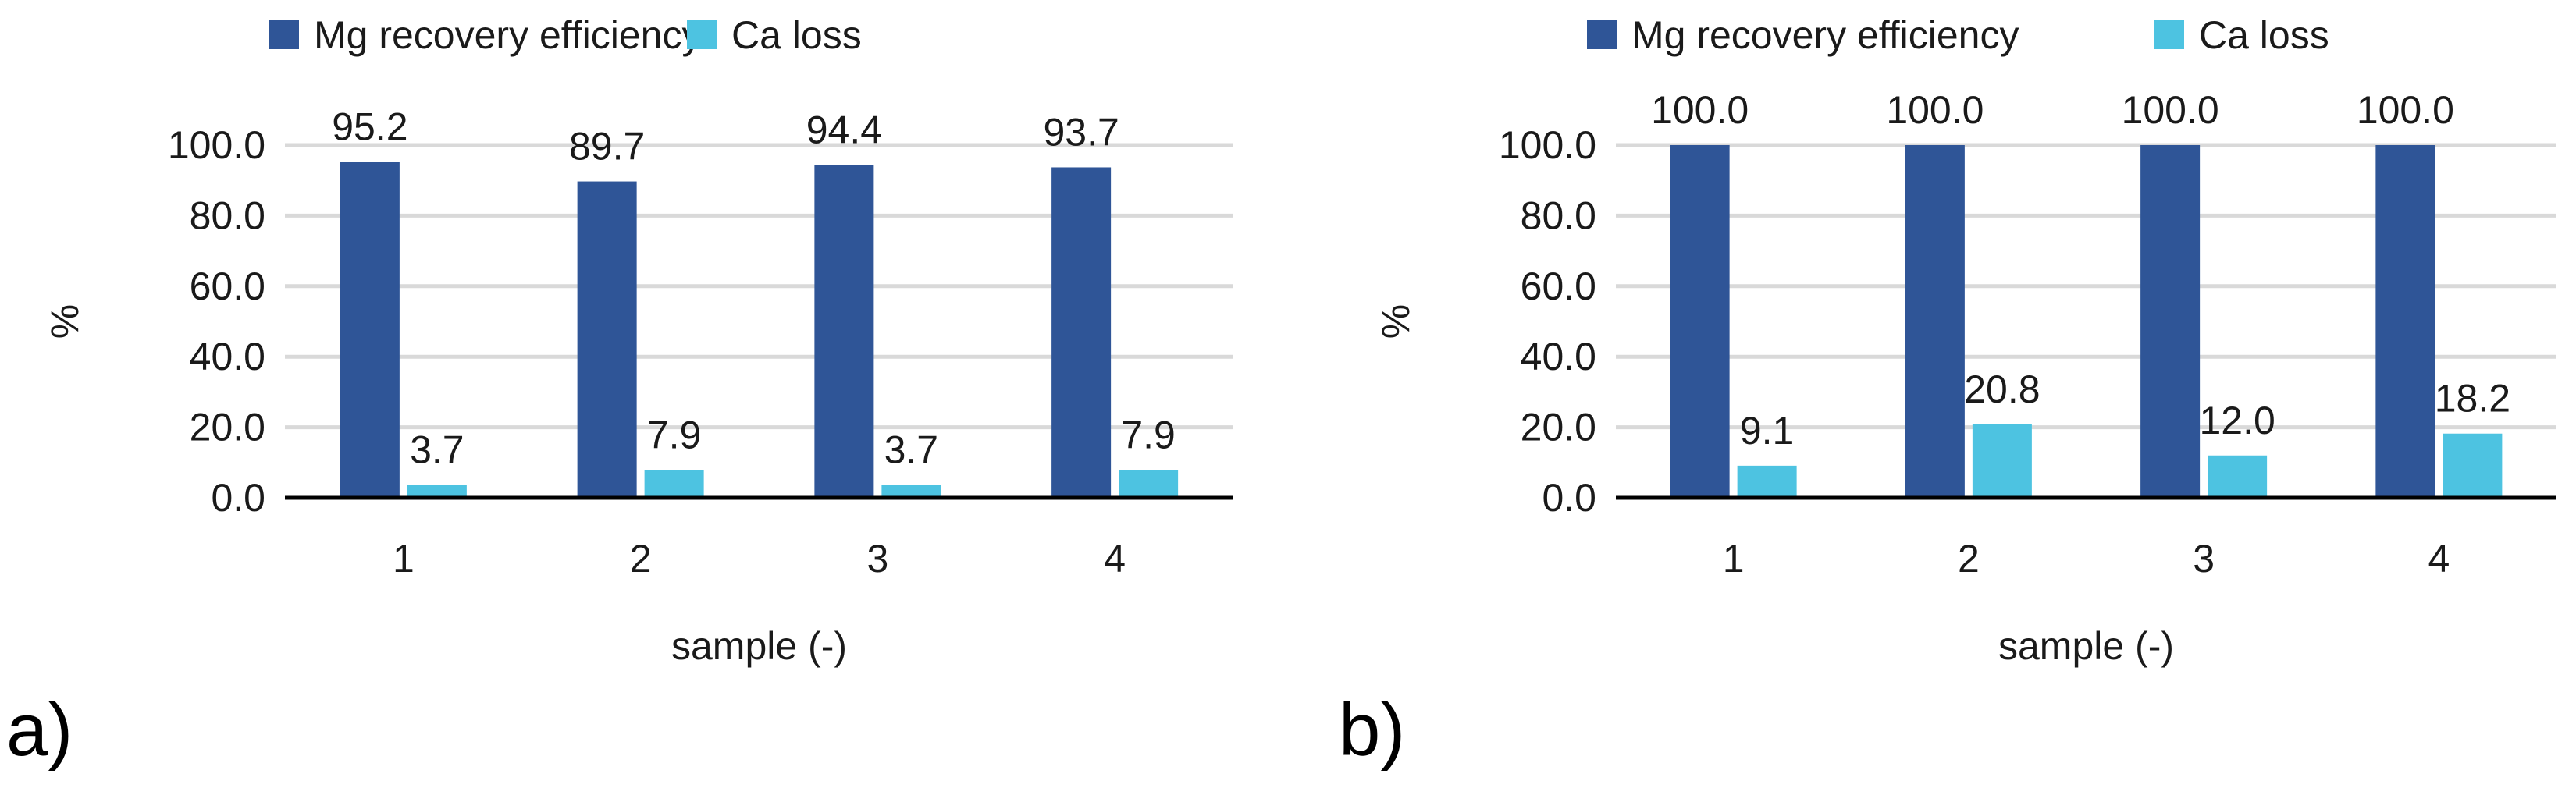 The height and width of the screenshot is (788, 2576). Describe the element at coordinates (1081, 132) in the screenshot. I see `data-label-mg: 93.7` at that location.